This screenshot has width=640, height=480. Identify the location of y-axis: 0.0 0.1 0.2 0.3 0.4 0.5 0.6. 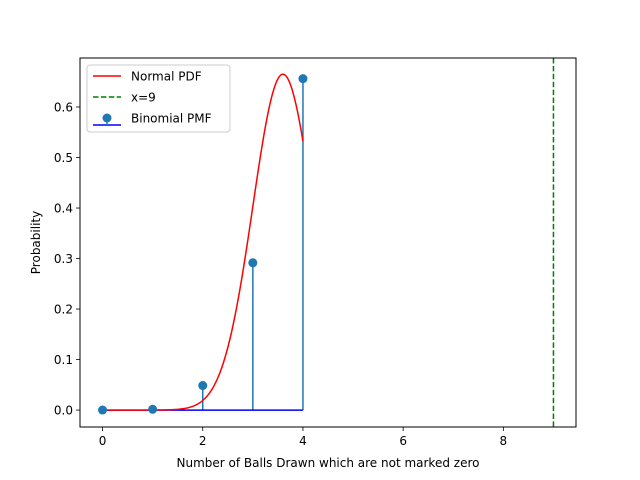
(67, 258).